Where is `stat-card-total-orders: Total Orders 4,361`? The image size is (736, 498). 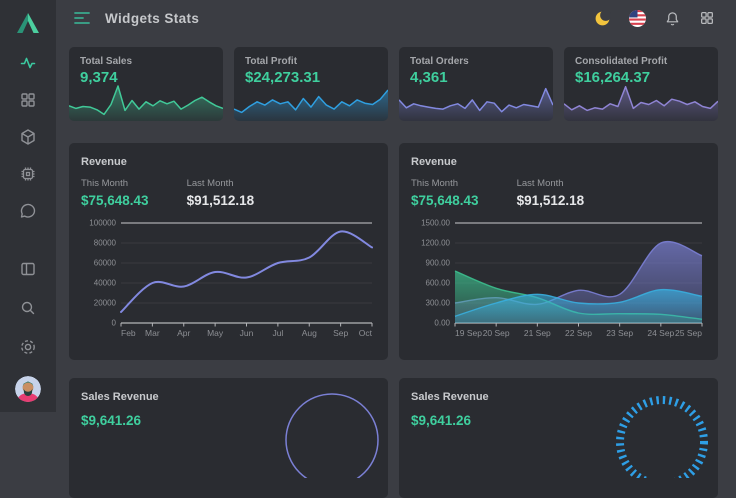
stat-card-total-orders: Total Orders 4,361 is located at coordinates (476, 84).